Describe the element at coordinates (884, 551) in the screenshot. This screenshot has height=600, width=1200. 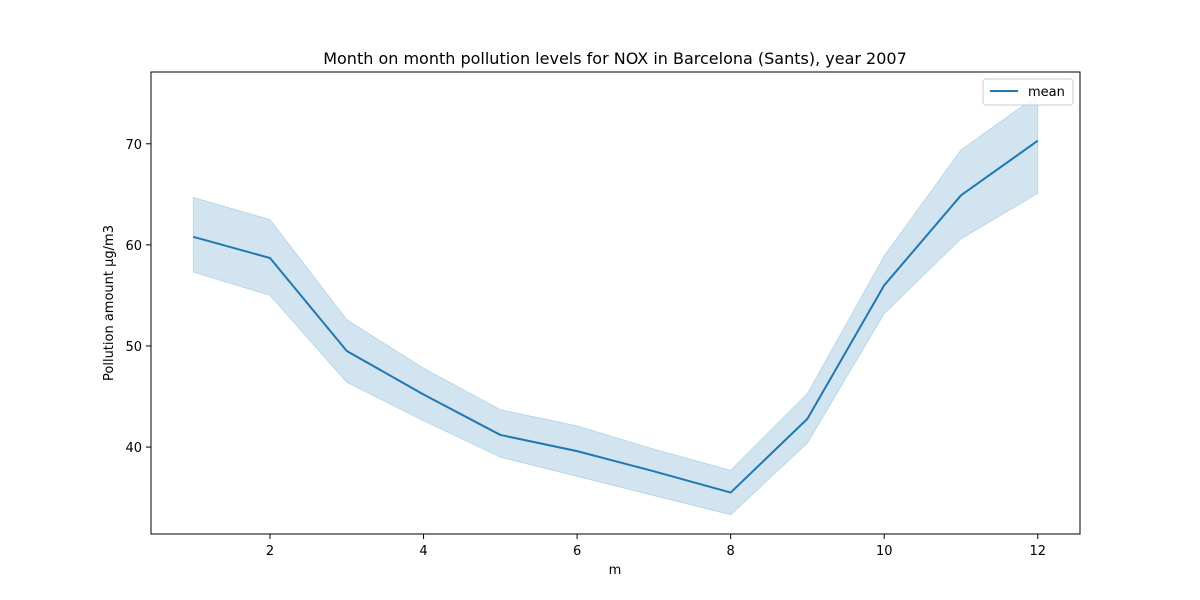
I see `x-tick-label: 10` at that location.